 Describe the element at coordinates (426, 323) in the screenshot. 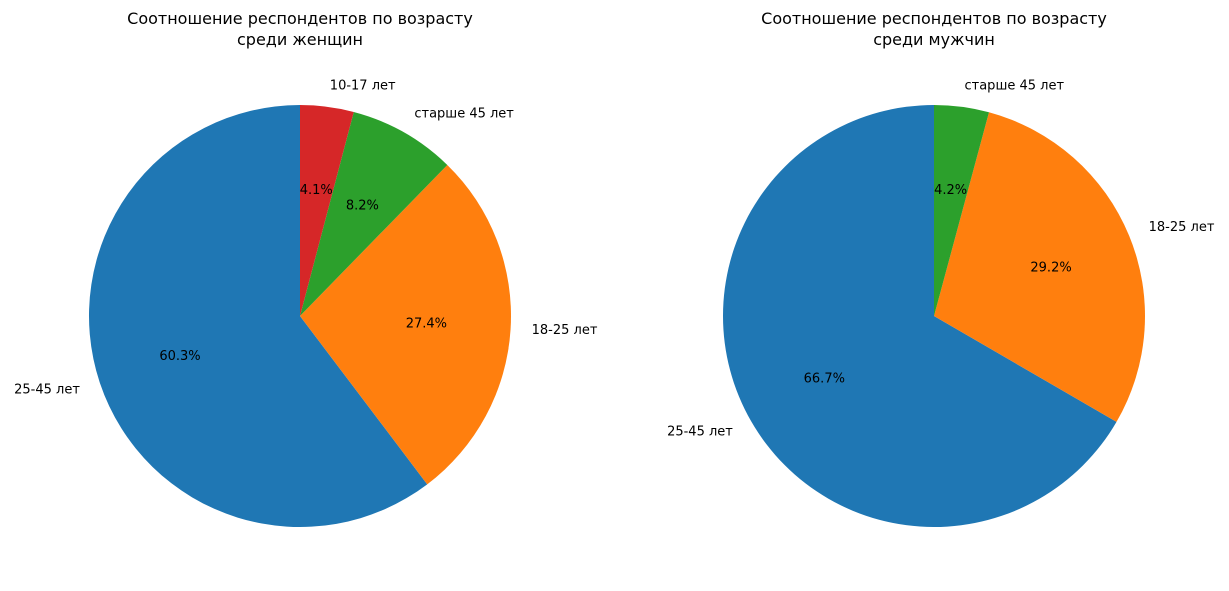

I see `pie-slice-women-1-percent: 27.4%` at that location.